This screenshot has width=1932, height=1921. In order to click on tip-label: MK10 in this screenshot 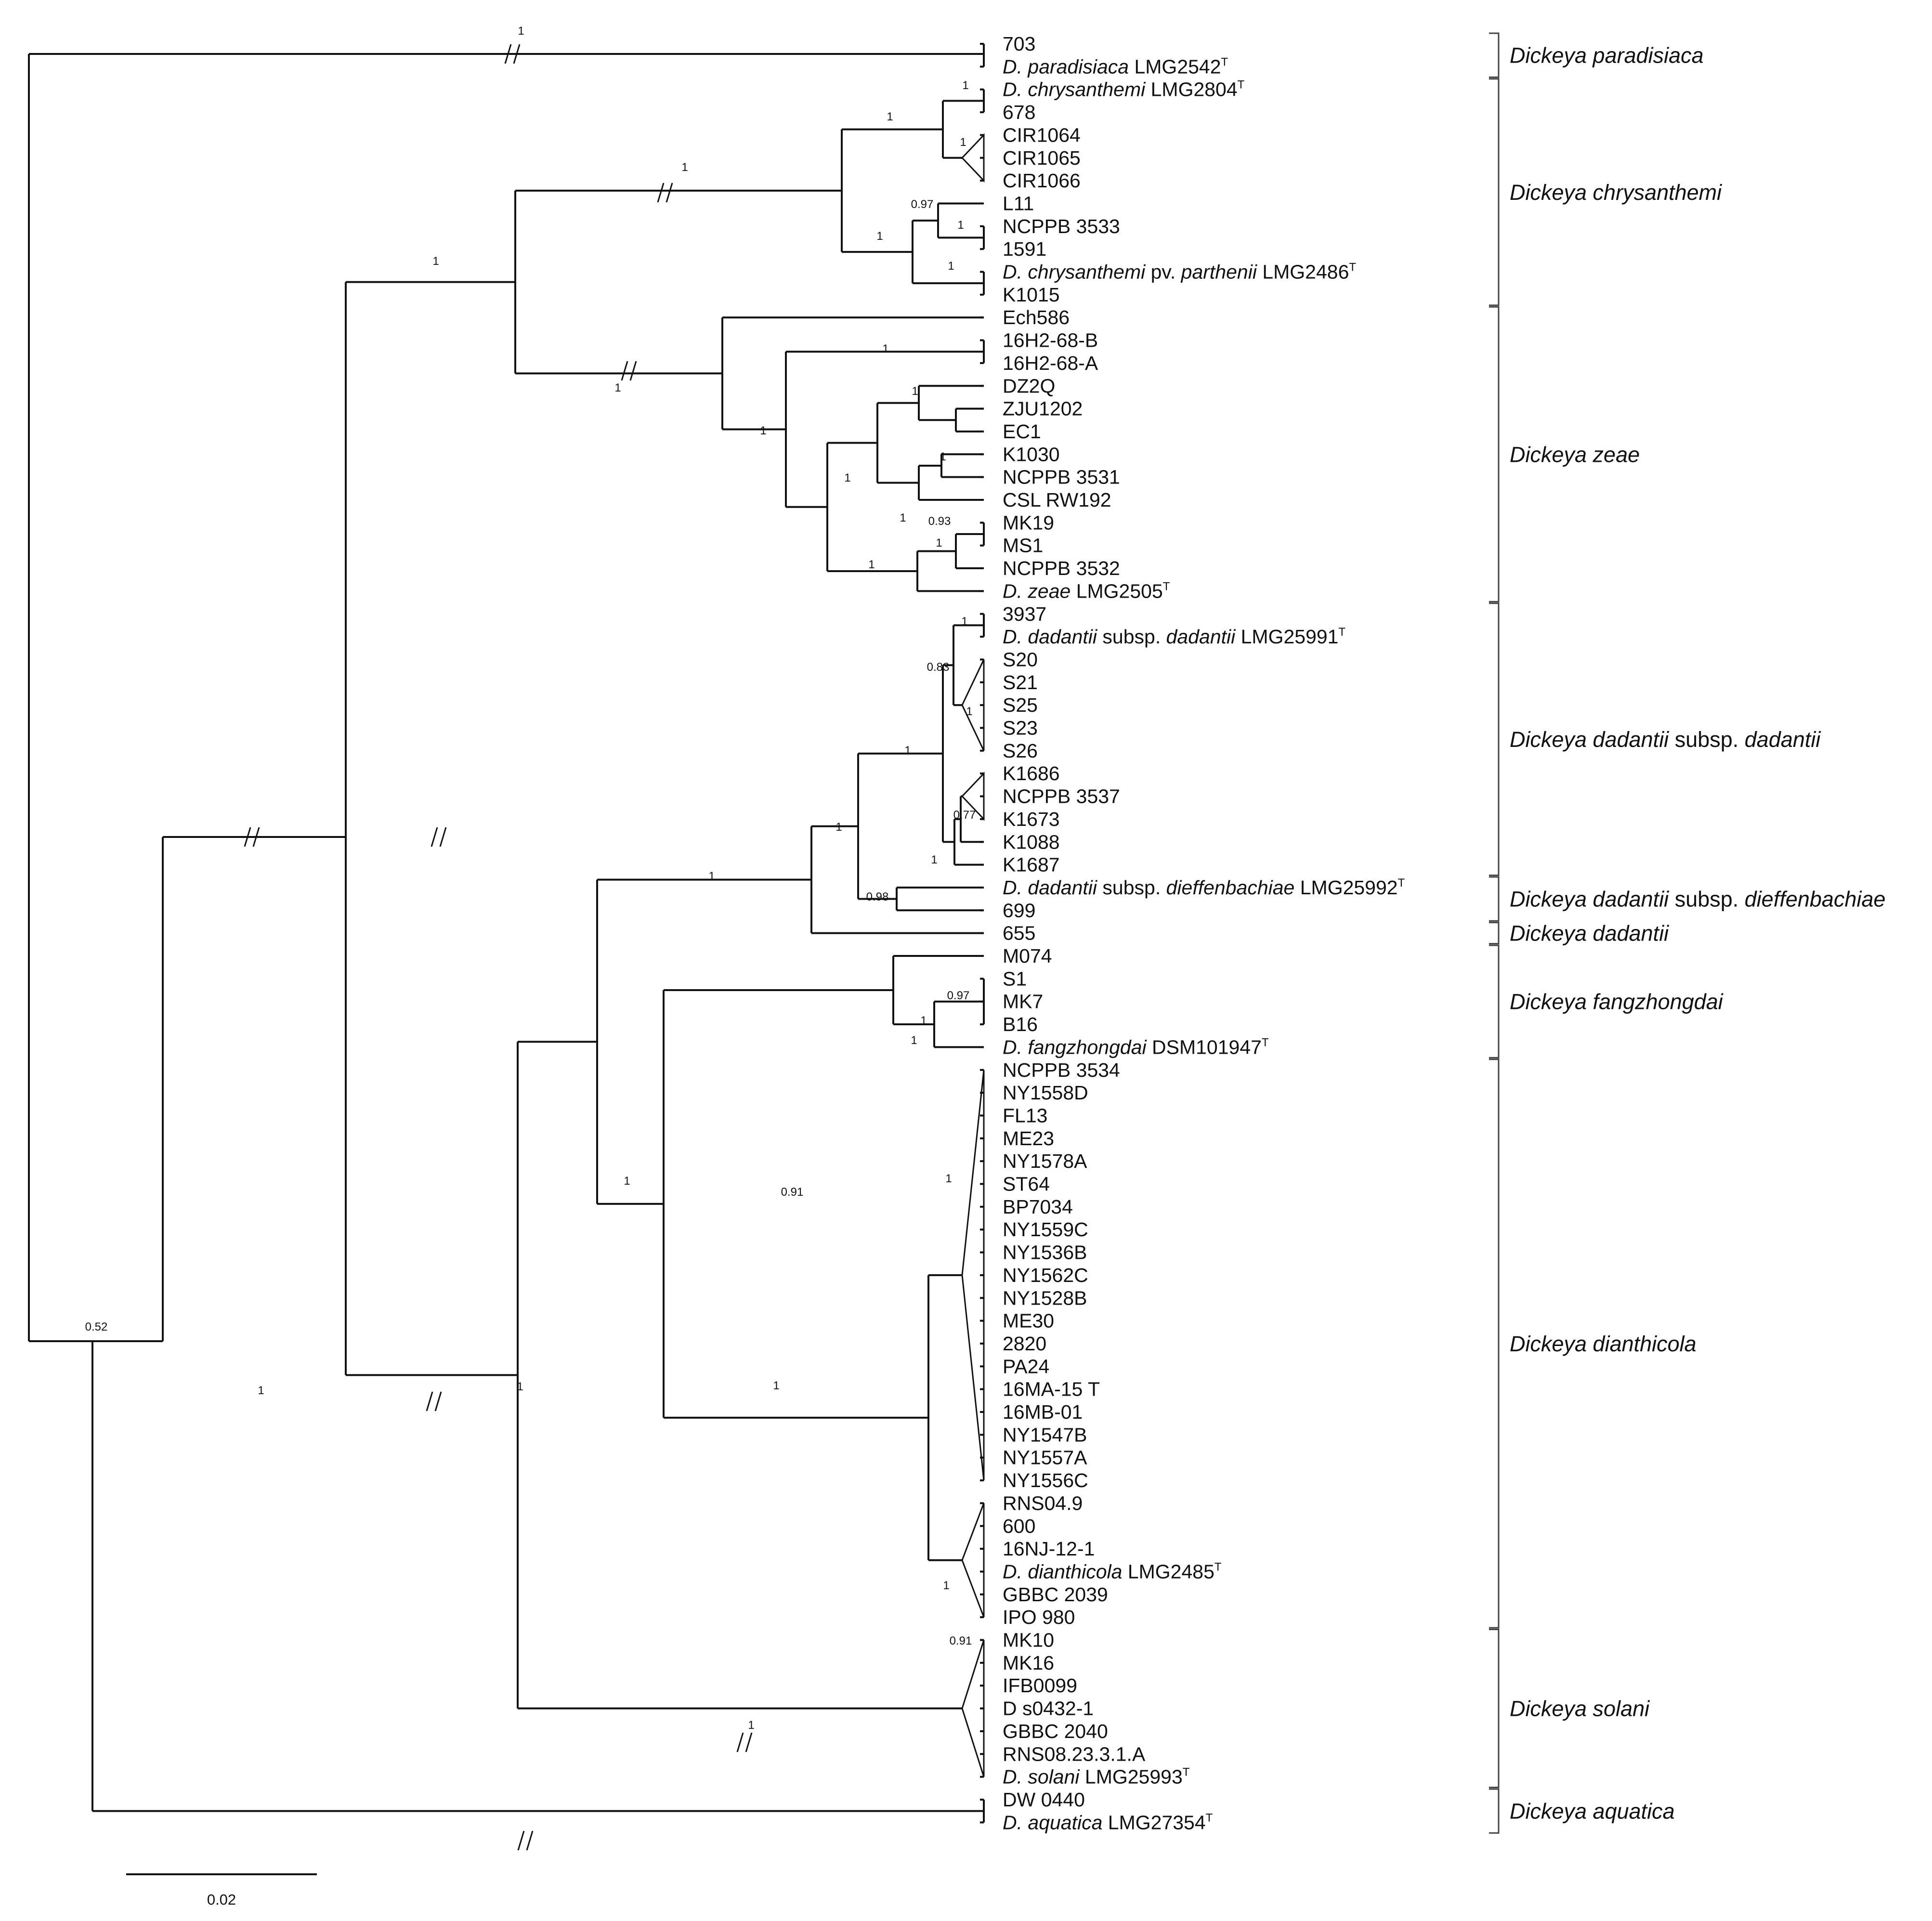, I will do `click(1028, 1640)`.